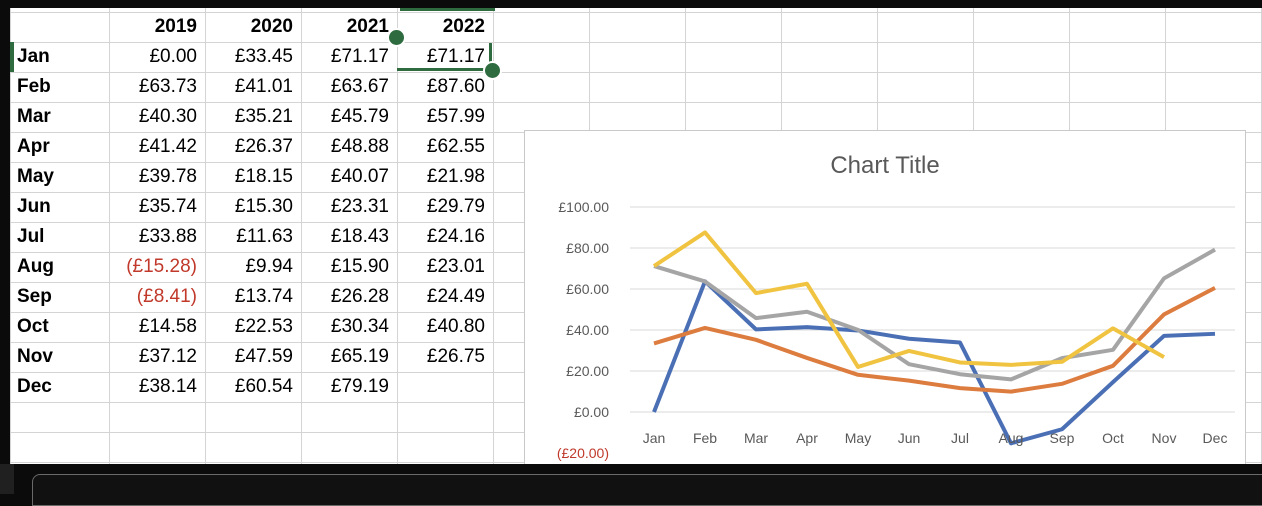 The height and width of the screenshot is (506, 1262). Describe the element at coordinates (455, 236) in the screenshot. I see `value-cell: £24.16` at that location.